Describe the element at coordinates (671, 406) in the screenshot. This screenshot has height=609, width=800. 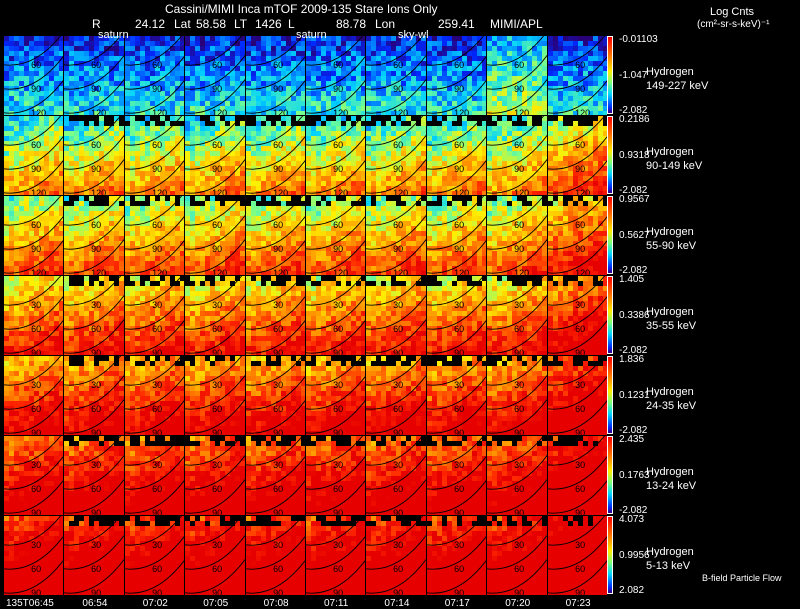
I see `energy-range-label: 24-35 keV` at that location.